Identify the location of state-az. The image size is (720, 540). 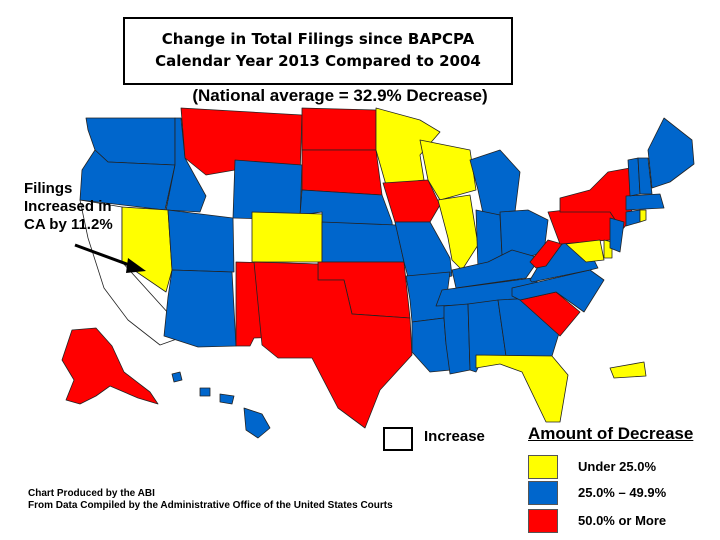
(200, 308).